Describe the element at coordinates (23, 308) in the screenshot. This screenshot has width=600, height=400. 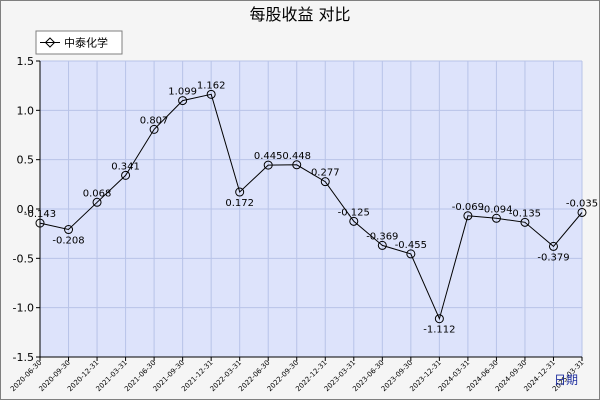
I see `y-tick-label: -1.0` at that location.